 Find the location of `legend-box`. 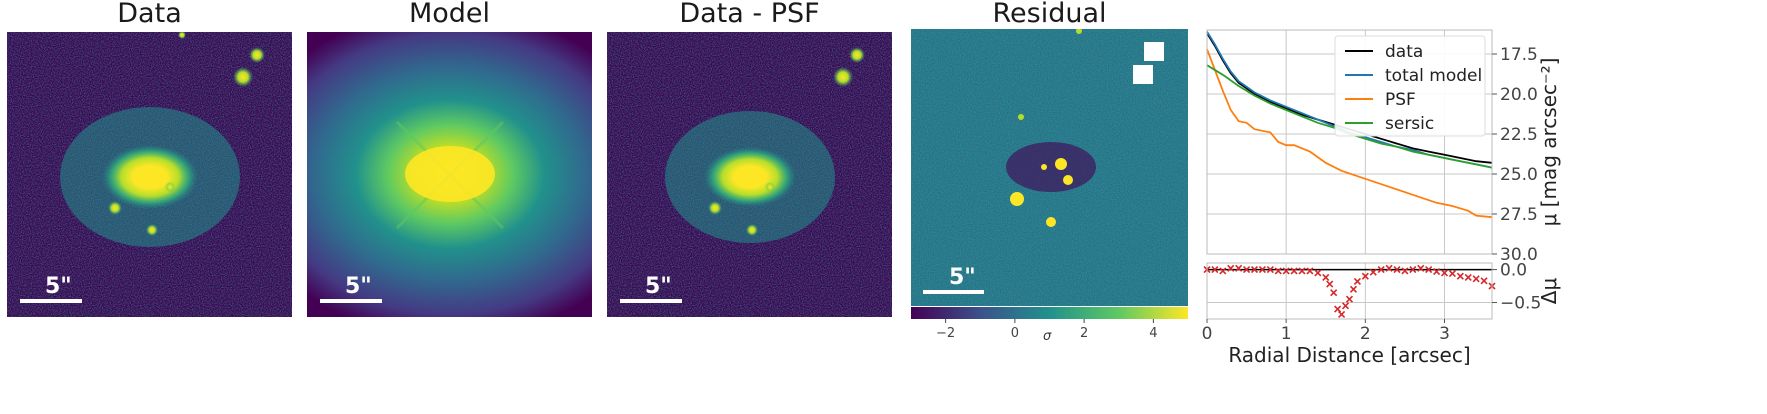

legend-box is located at coordinates (1410, 86).